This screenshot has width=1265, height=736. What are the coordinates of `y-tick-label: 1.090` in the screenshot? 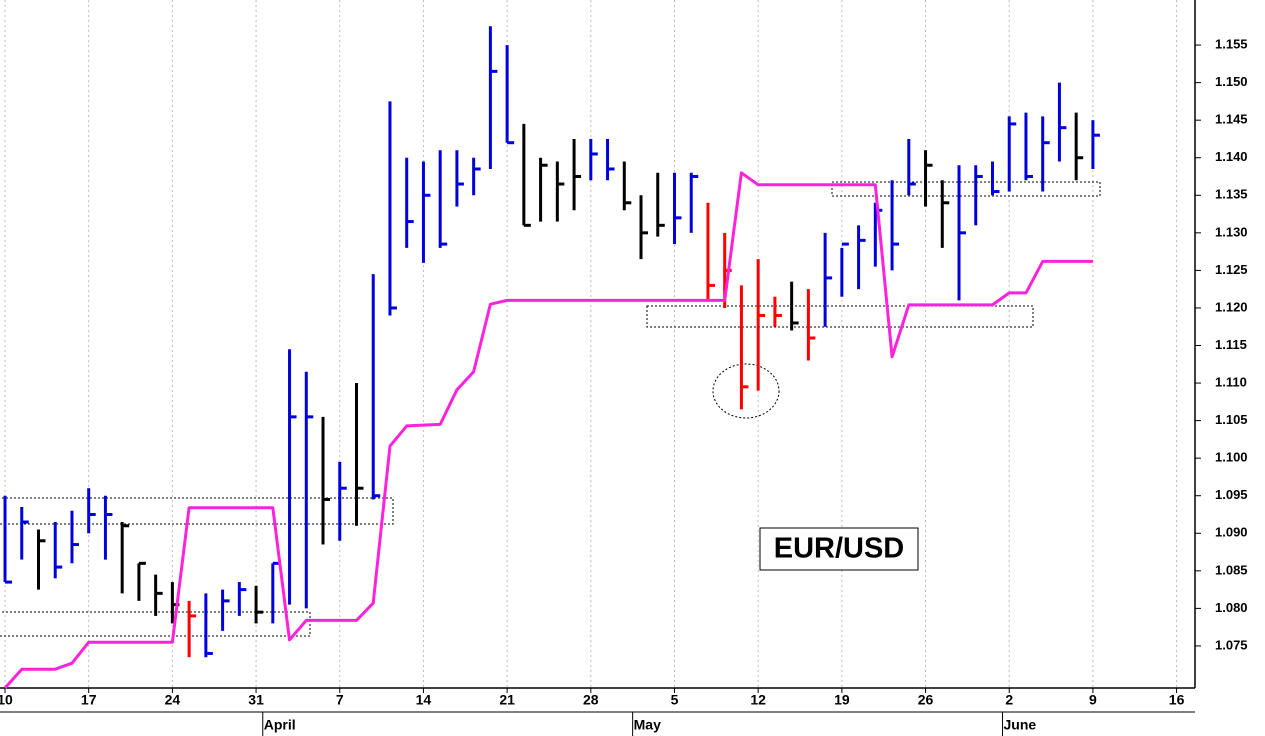 It's located at (1231, 532).